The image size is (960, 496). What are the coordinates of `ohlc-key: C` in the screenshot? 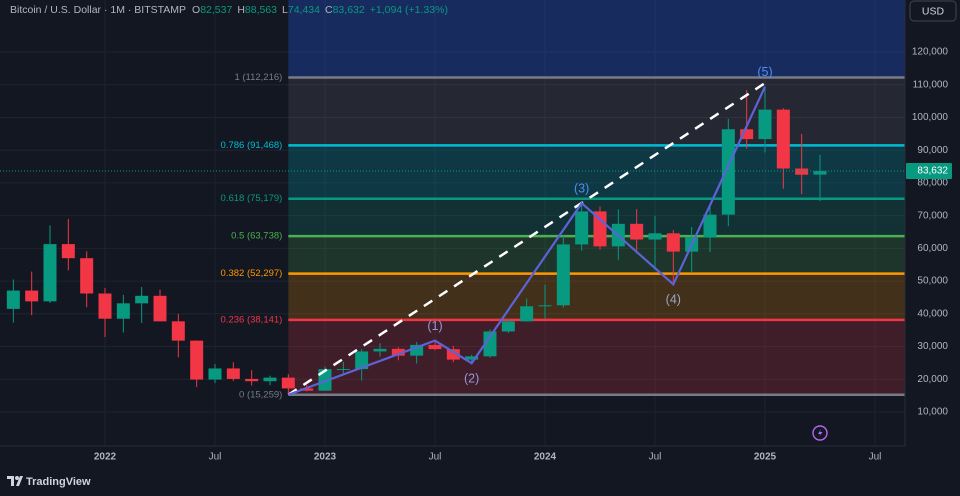 It's located at (329, 10).